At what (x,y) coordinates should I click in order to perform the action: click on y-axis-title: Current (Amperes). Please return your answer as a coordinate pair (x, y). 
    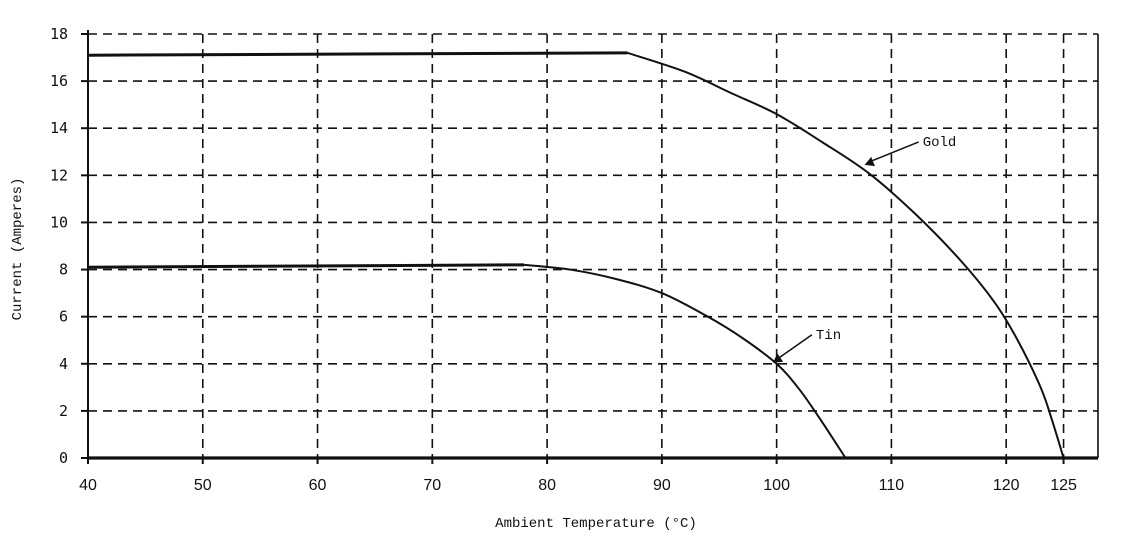
    Looking at the image, I should click on (18, 249).